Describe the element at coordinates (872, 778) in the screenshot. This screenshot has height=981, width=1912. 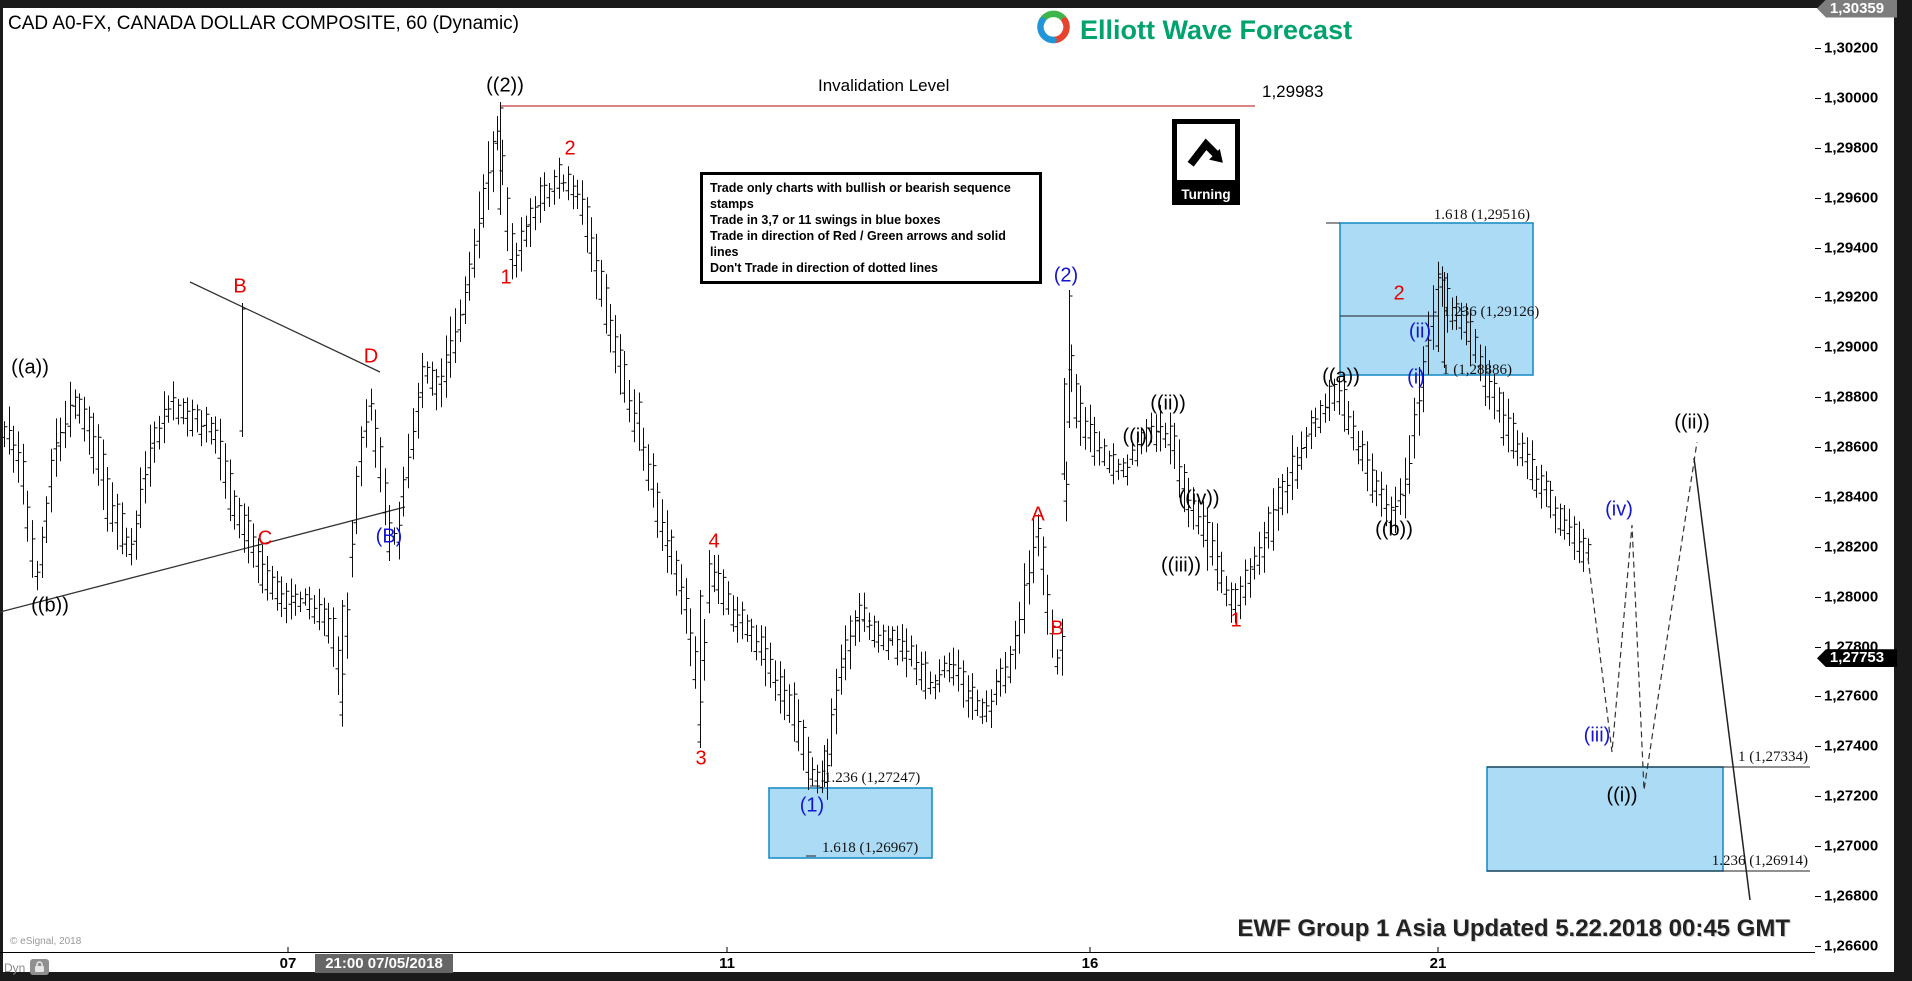
I see `fib-label: 1.236 (1,27247)` at that location.